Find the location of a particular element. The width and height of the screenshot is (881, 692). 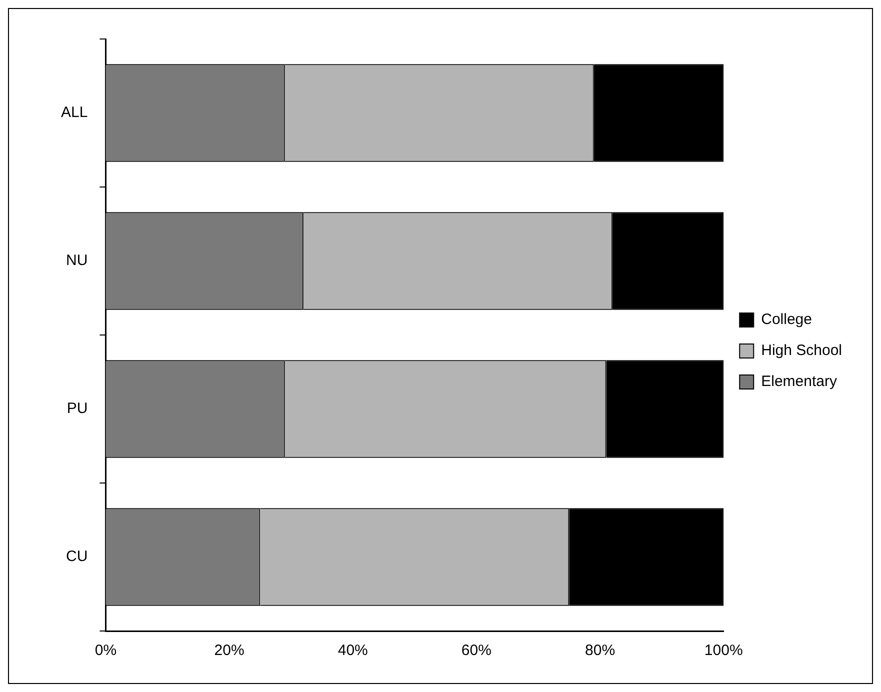

x-tick-label: 0% is located at coordinates (105, 651).